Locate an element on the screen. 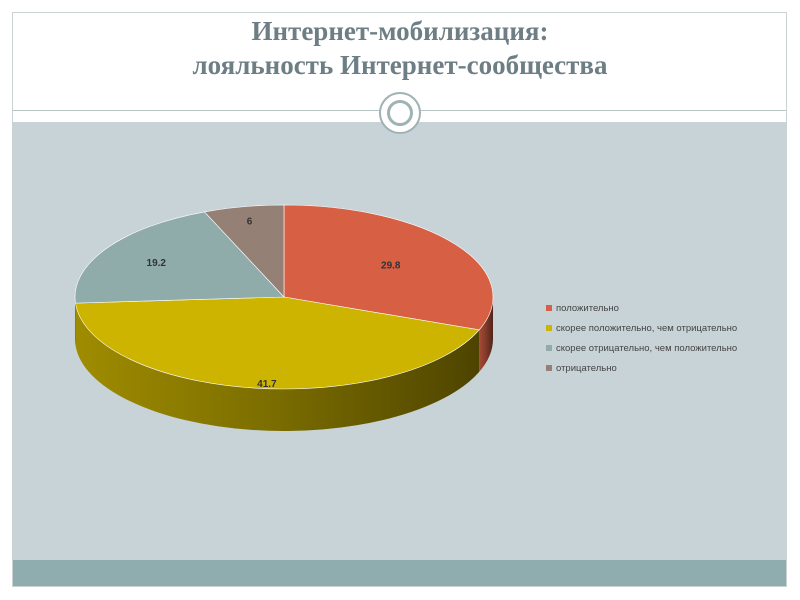 The height and width of the screenshot is (600, 800). data-label-0: 29.8 is located at coordinates (391, 266).